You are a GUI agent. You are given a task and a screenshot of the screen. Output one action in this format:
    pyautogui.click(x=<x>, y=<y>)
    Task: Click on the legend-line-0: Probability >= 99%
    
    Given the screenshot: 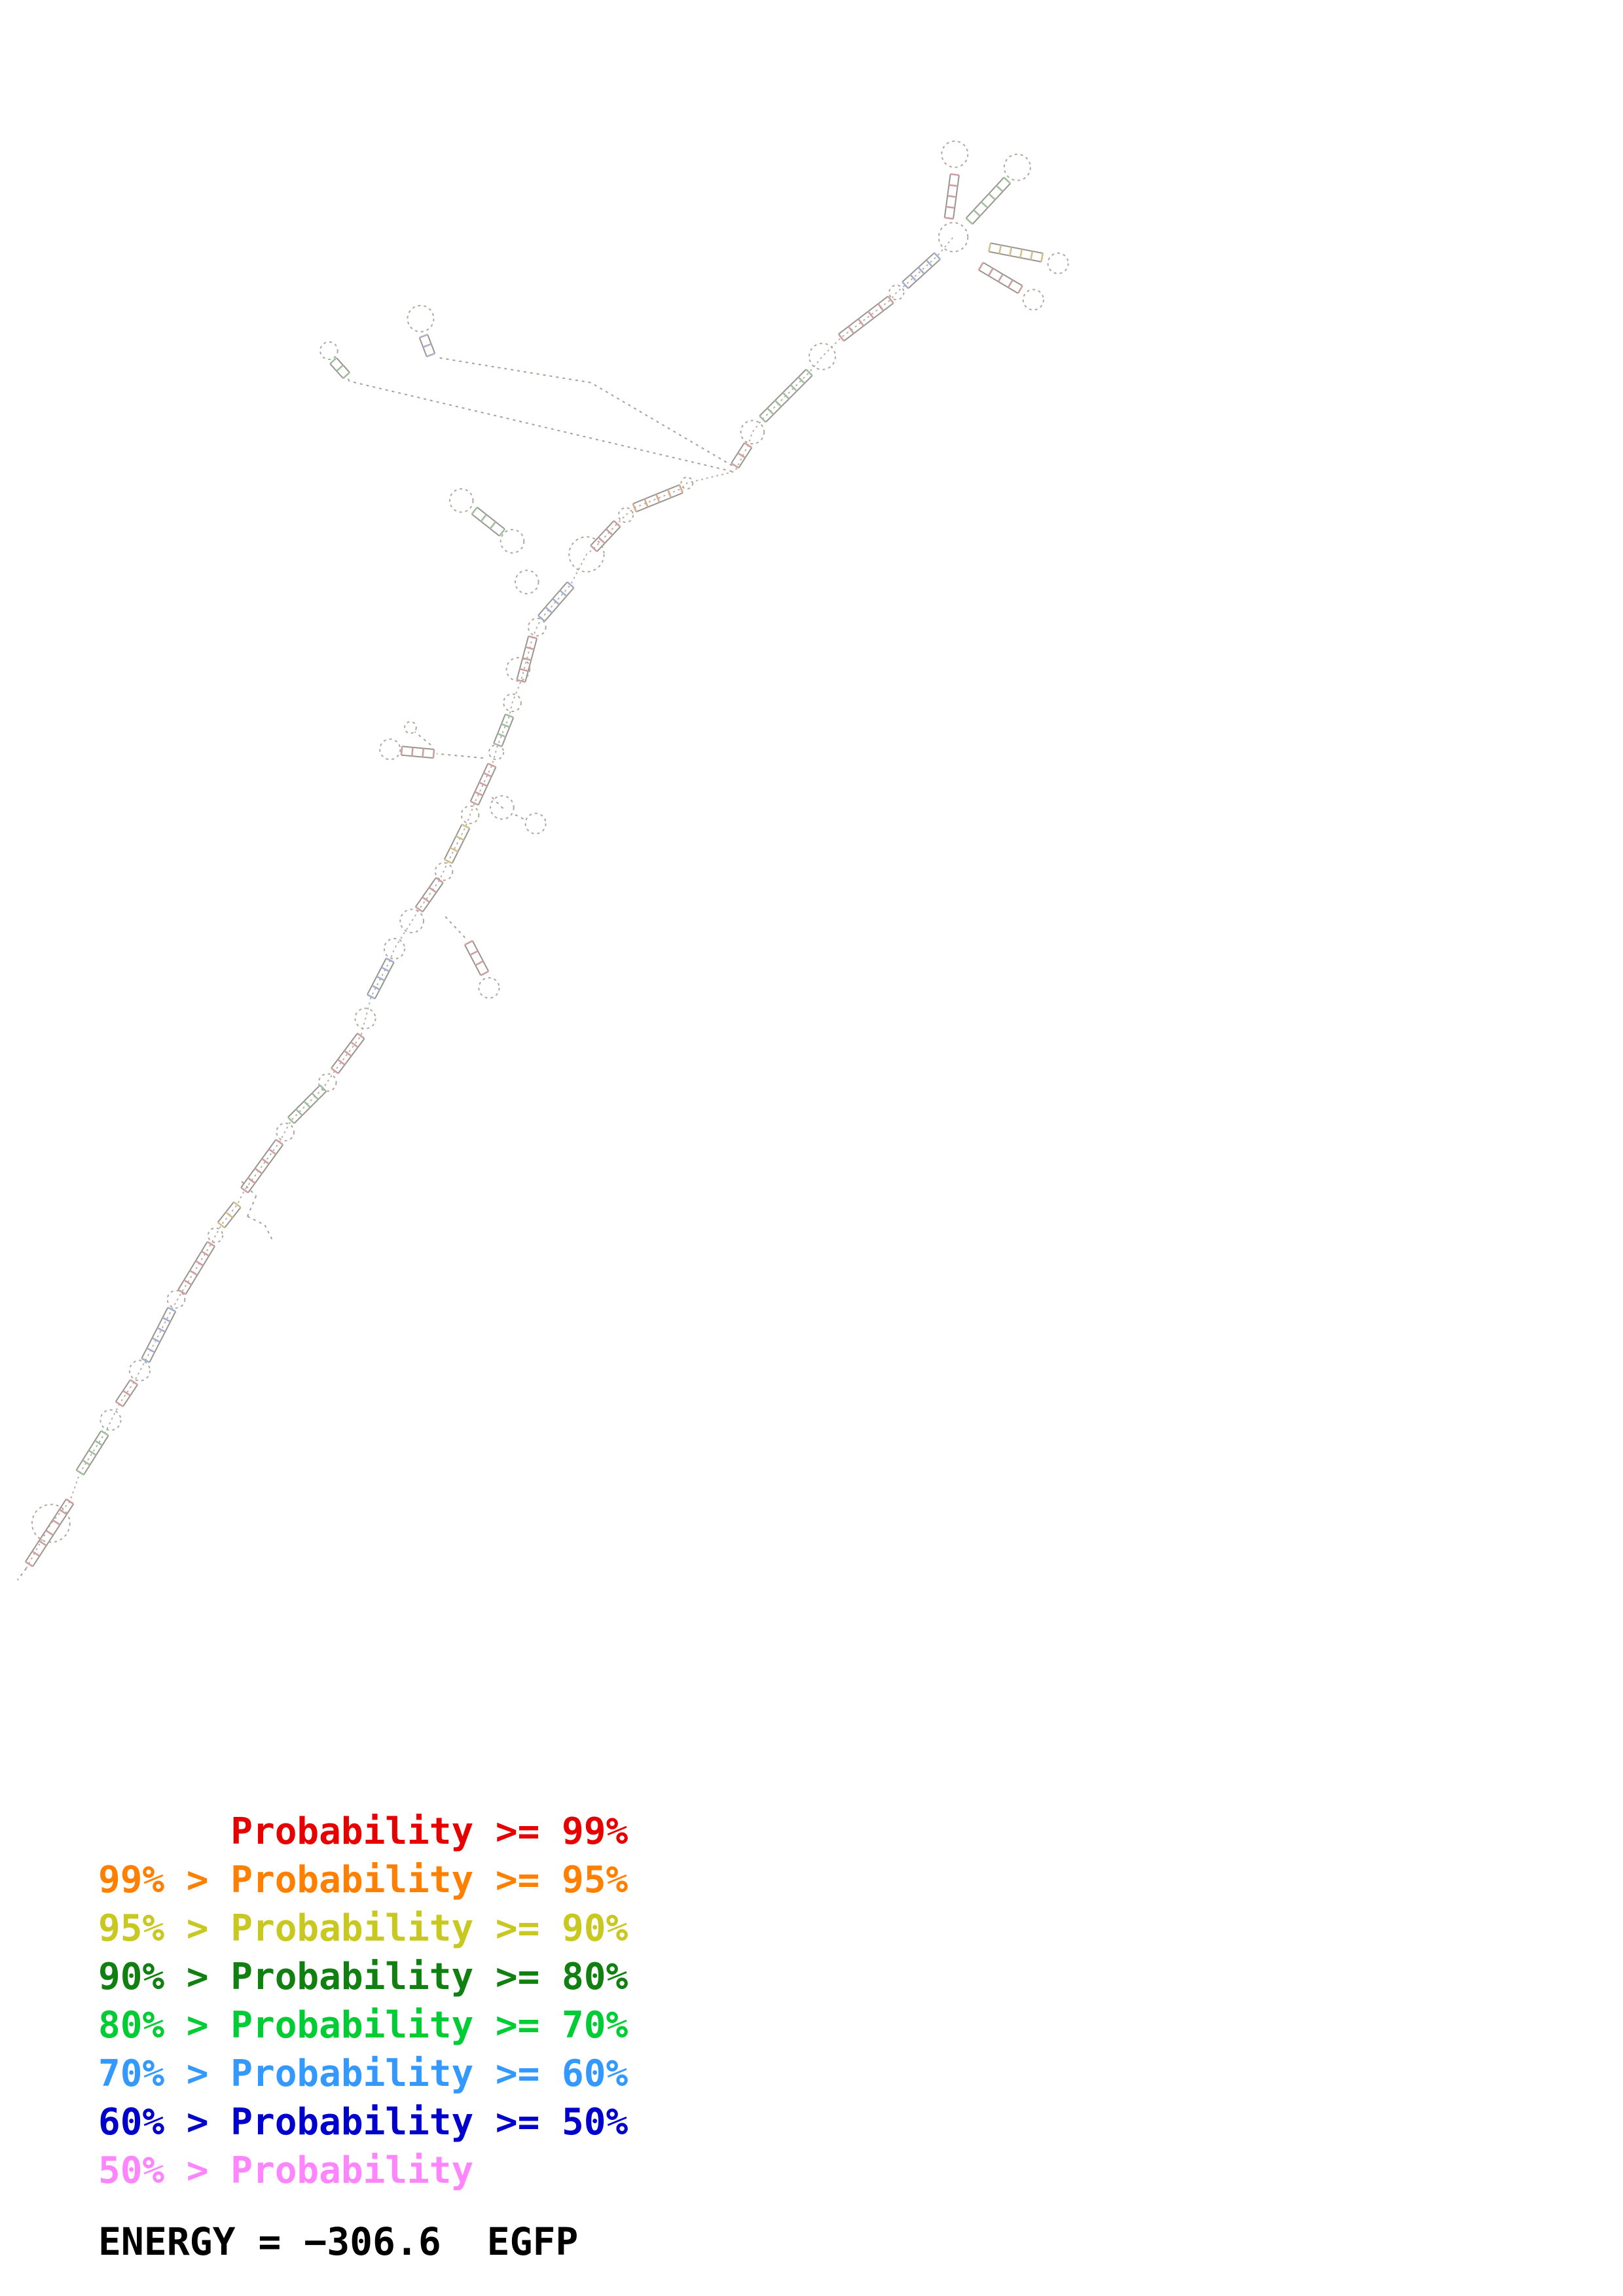 What is the action you would take?
    pyautogui.click(x=363, y=1831)
    